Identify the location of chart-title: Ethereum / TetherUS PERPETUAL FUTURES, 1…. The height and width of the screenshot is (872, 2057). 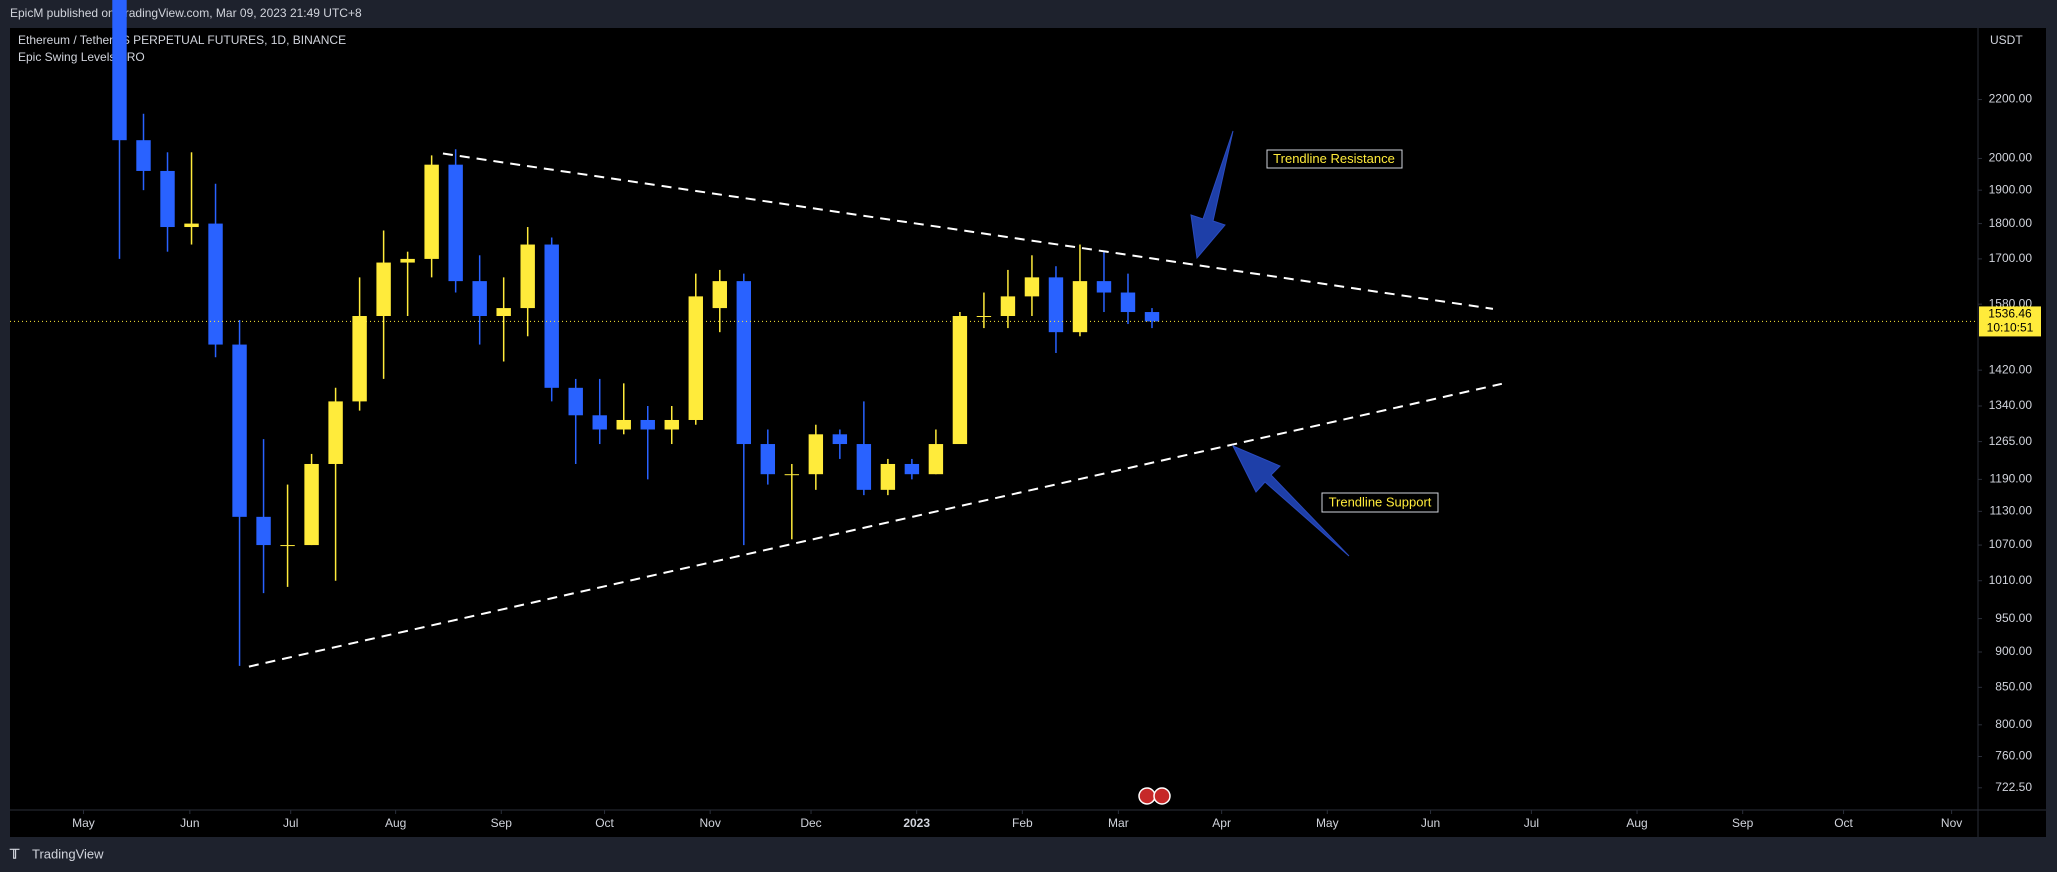
(182, 40).